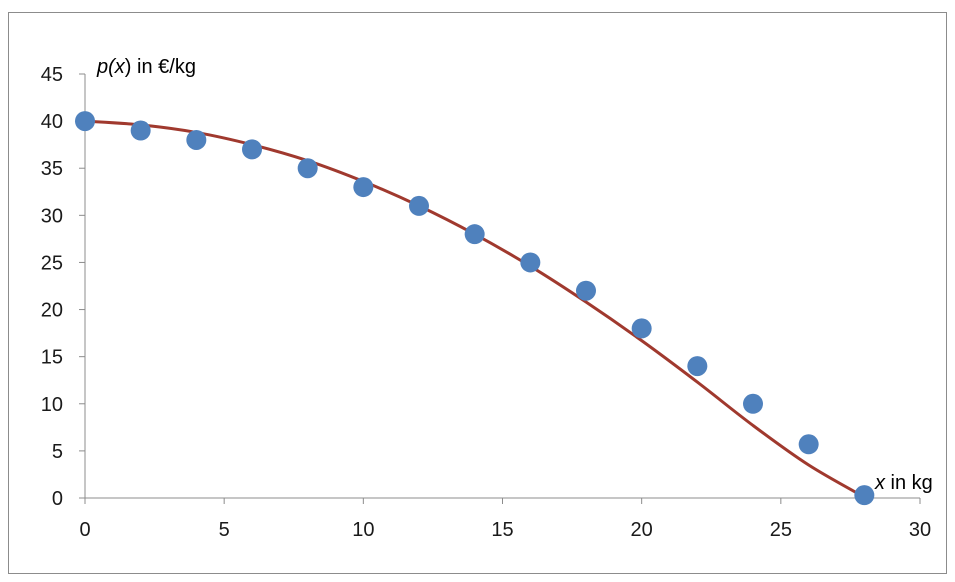 Image resolution: width=955 pixels, height=582 pixels. Describe the element at coordinates (57, 452) in the screenshot. I see `y-tick-label: 5` at that location.